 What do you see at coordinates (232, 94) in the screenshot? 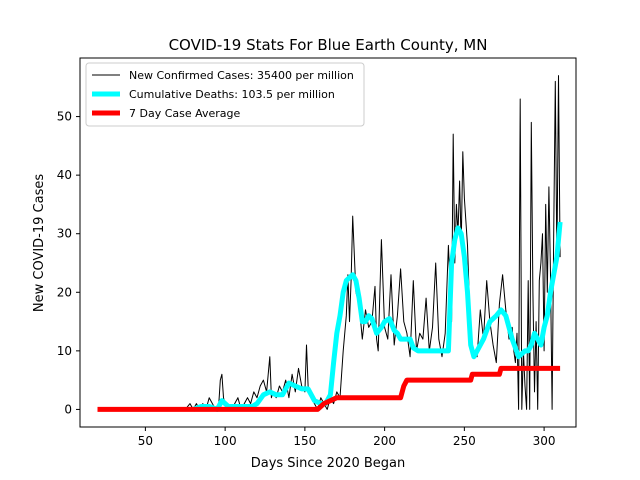
I see `legend-label-1: Cumulative Deaths: 103.5 per million` at bounding box center [232, 94].